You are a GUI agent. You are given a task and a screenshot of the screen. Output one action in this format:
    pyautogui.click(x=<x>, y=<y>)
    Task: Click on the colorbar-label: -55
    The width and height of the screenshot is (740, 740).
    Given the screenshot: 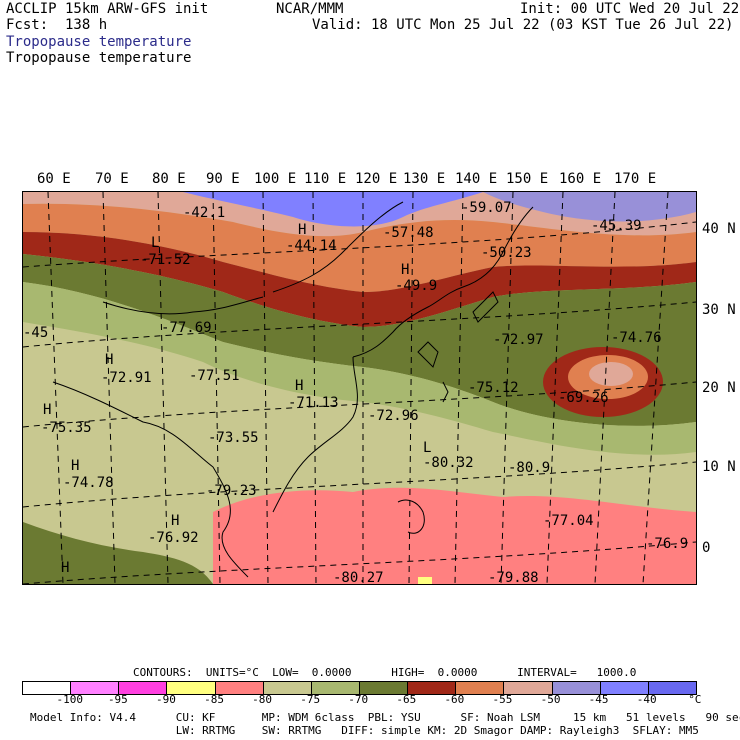 What is the action you would take?
    pyautogui.click(x=502, y=699)
    